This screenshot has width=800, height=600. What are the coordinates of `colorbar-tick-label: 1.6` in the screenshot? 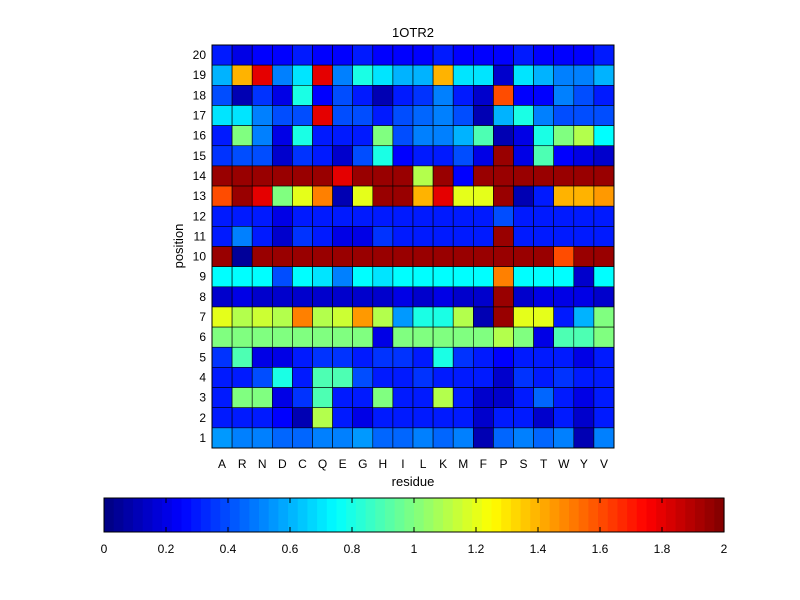 It's located at (600, 549).